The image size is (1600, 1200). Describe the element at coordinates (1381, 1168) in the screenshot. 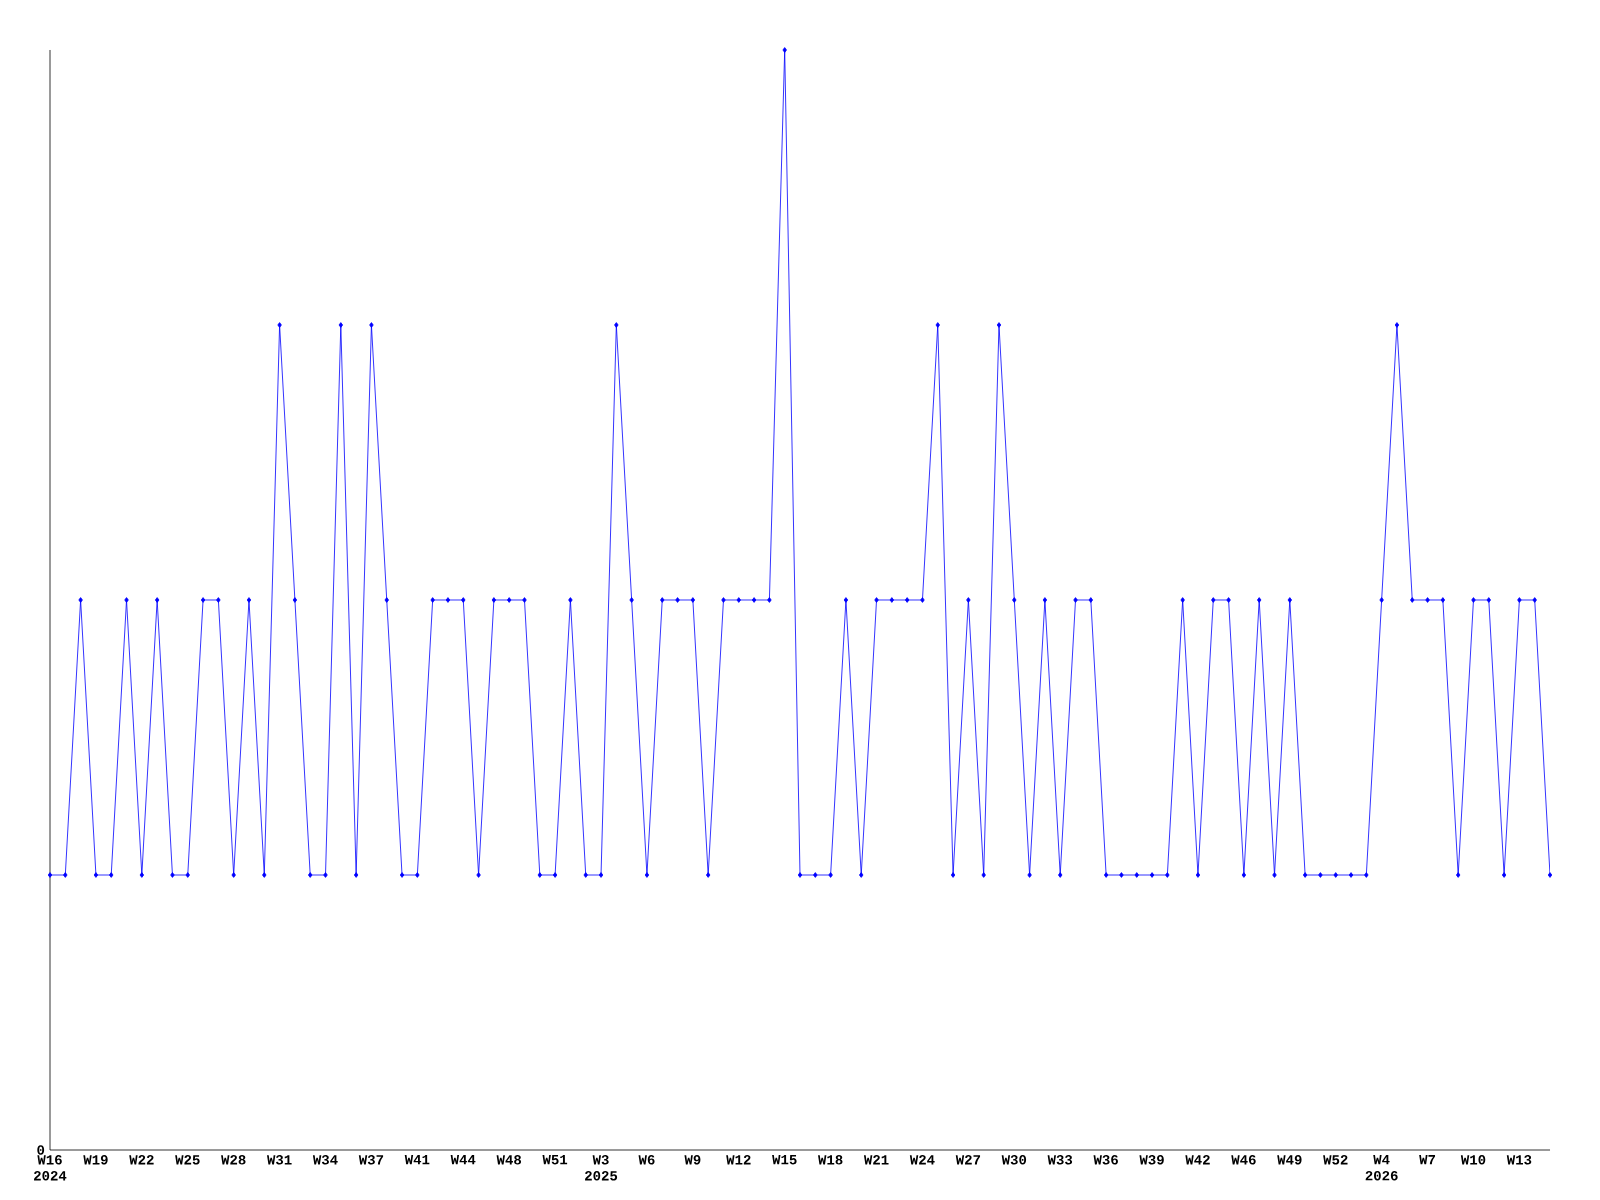

I see `x-tick-label: W4 2026` at that location.